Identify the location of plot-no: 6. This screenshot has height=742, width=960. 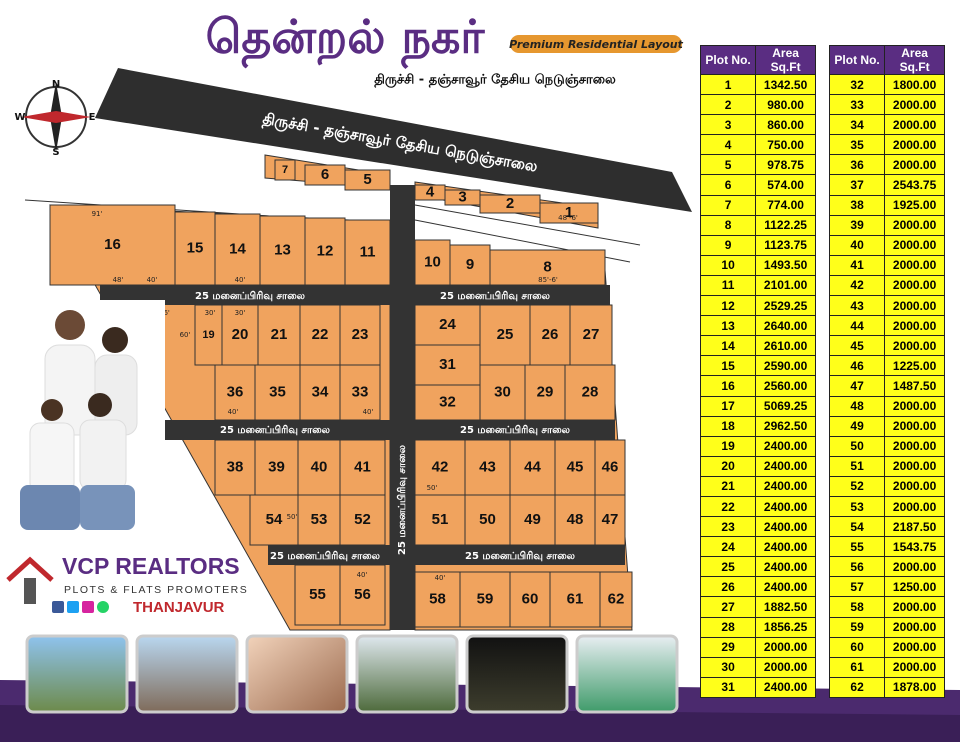
(728, 185).